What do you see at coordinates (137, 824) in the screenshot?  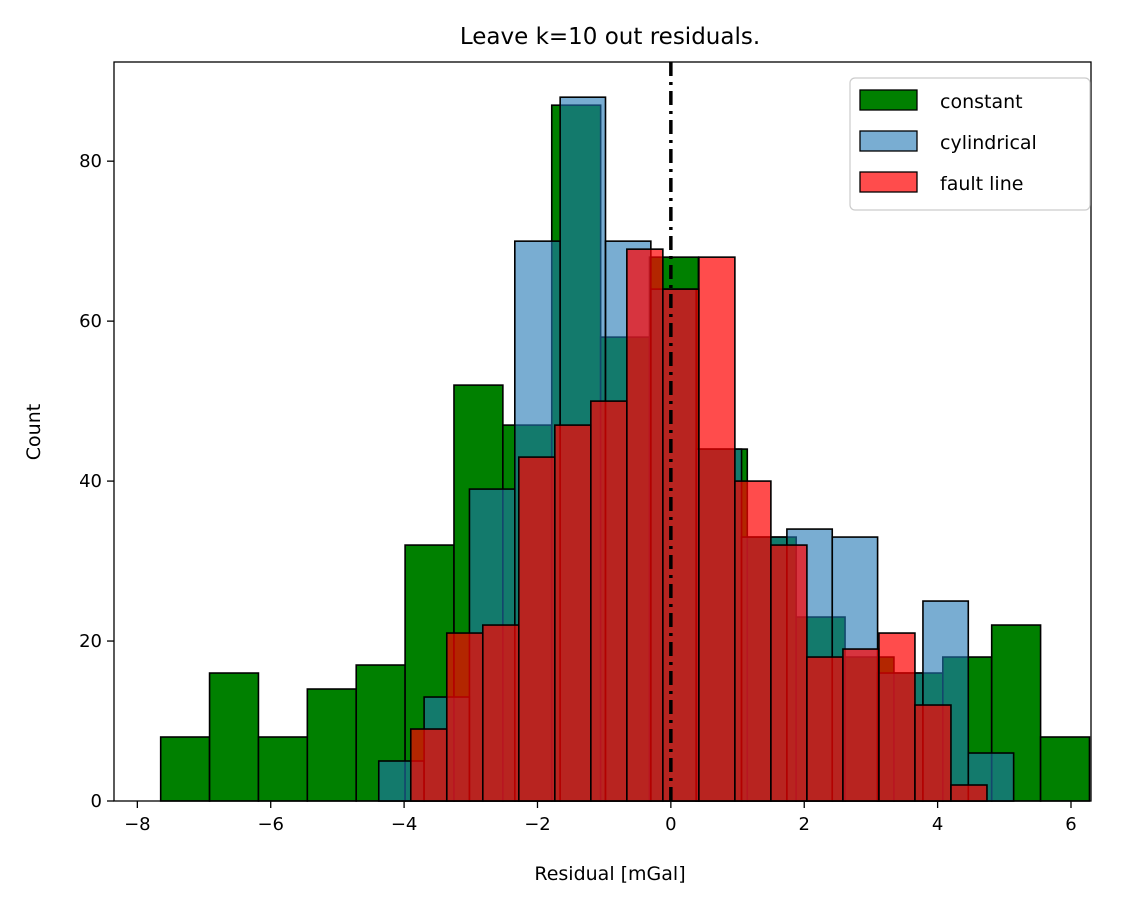 I see `x-tick-label: −8` at bounding box center [137, 824].